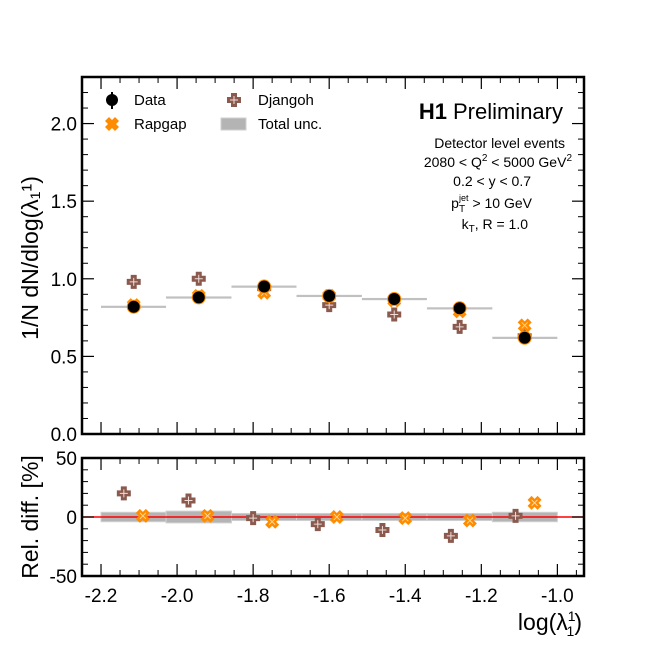 The height and width of the screenshot is (648, 648). Describe the element at coordinates (64, 202) in the screenshot. I see `main-ytick-label: 1.5` at that location.